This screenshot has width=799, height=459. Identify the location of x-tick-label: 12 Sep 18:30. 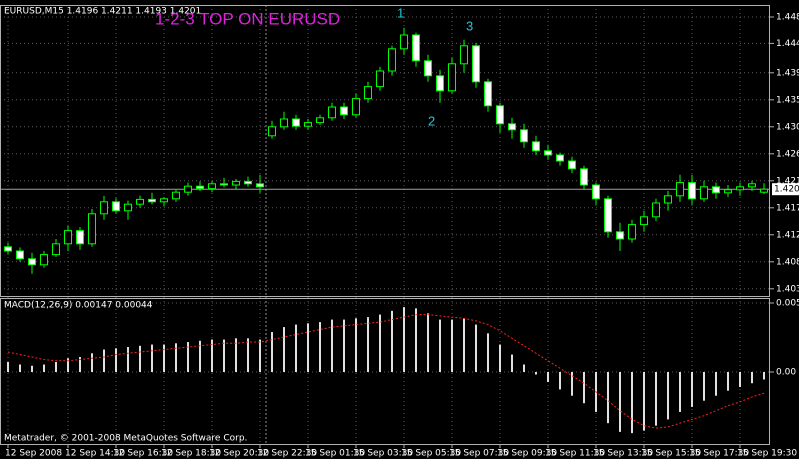
(191, 454).